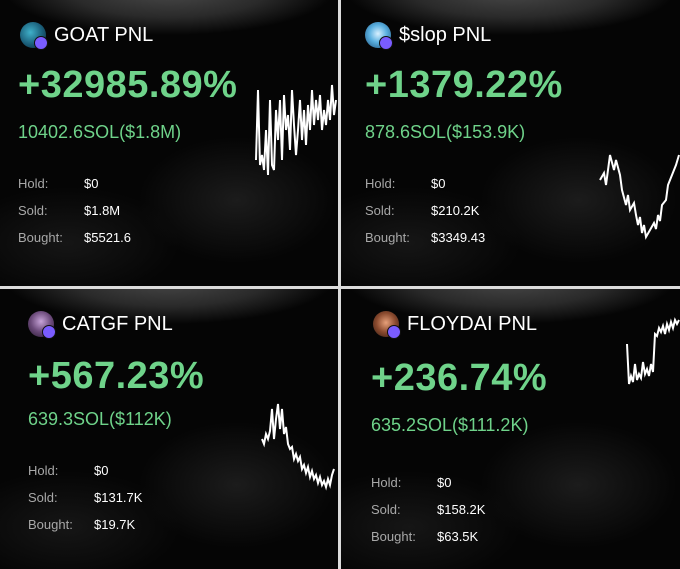 The width and height of the screenshot is (680, 569). I want to click on card-header: FLOYDAI PNL, so click(455, 325).